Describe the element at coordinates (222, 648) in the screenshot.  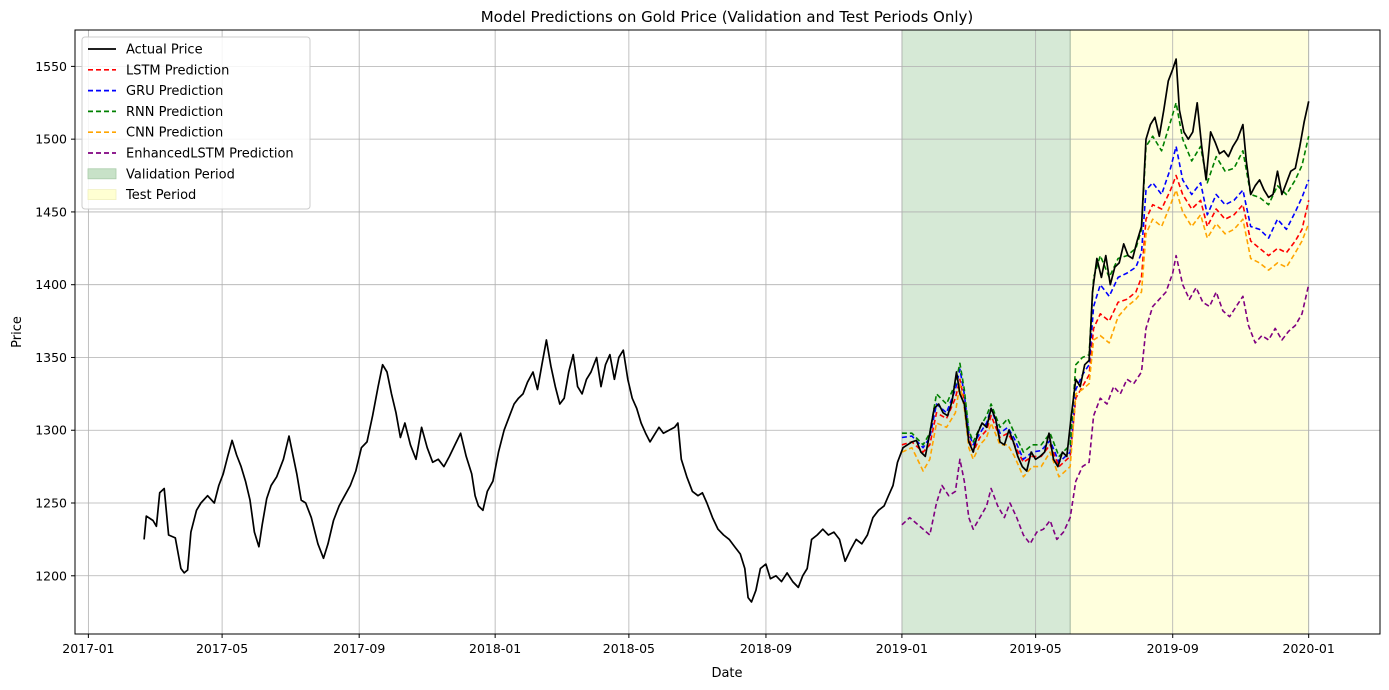
I see `x-tick-label-1: 2017-05` at that location.